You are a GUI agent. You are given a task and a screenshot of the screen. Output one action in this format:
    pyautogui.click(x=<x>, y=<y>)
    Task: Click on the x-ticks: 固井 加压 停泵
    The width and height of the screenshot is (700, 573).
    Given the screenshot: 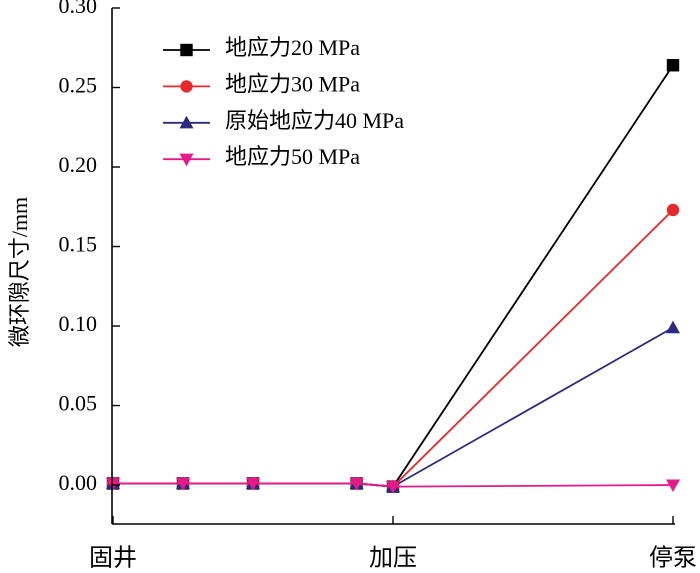 What is the action you would take?
    pyautogui.click(x=393, y=544)
    